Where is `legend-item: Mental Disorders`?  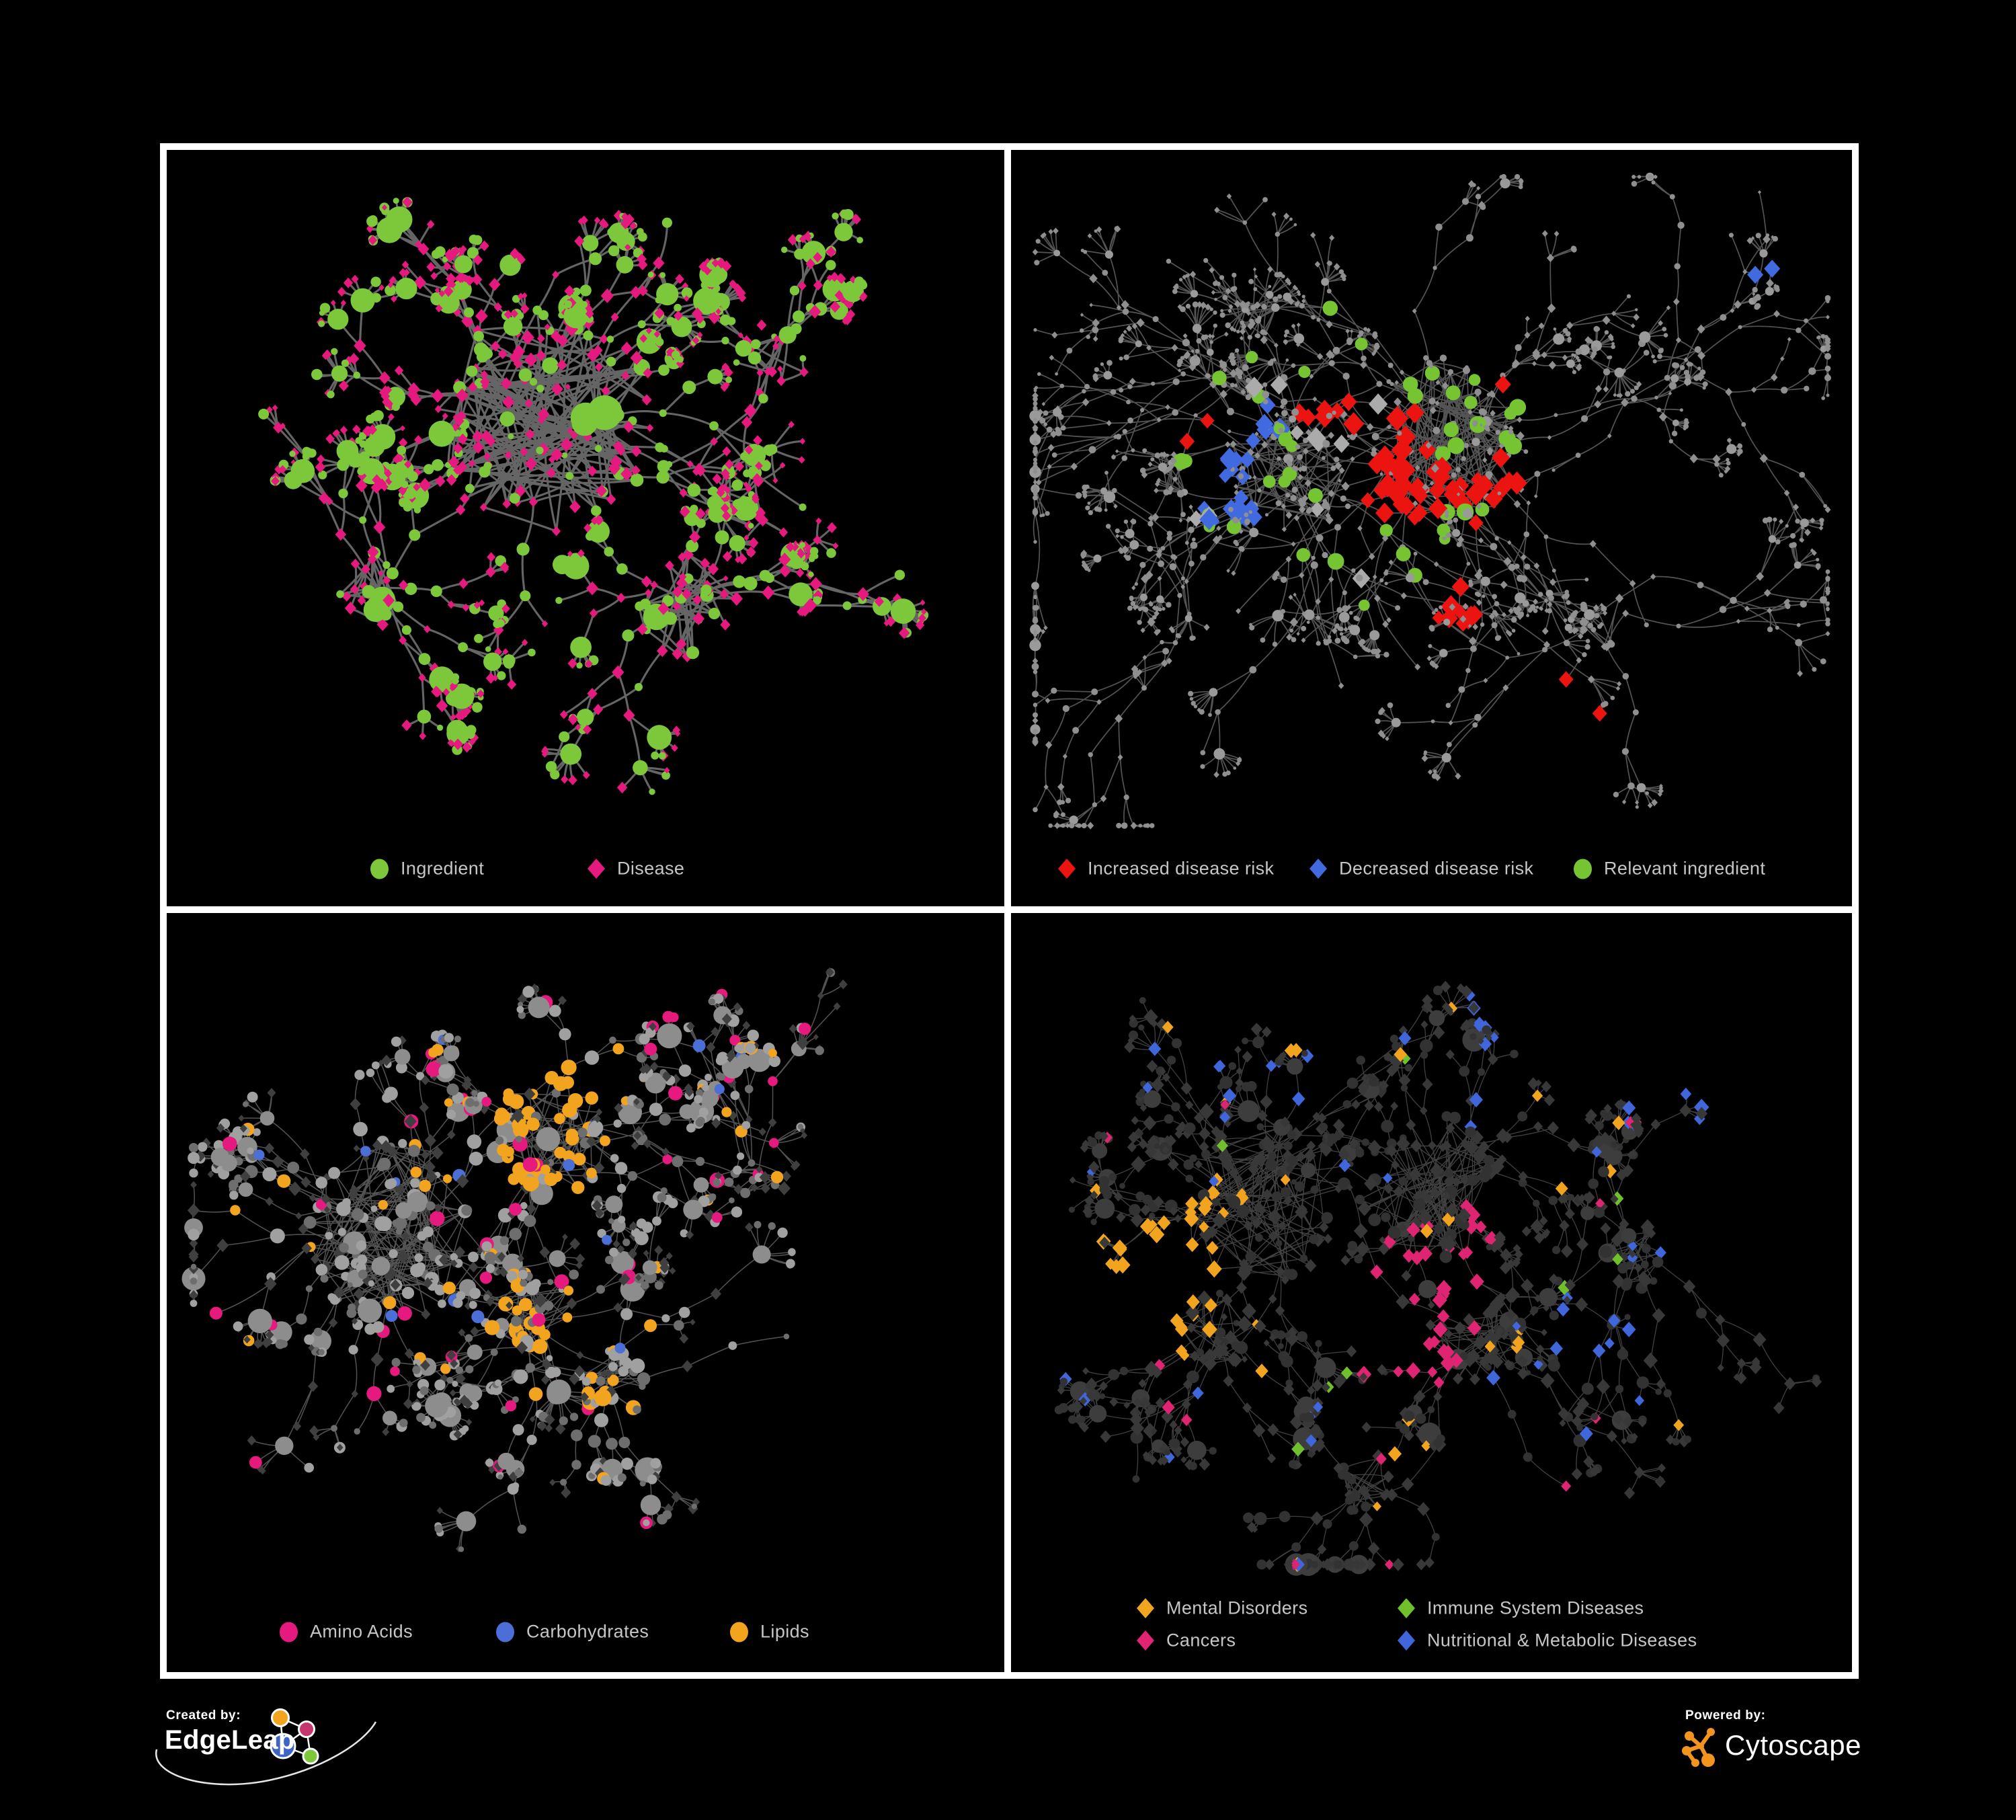 legend-item: Mental Disorders is located at coordinates (1222, 1608).